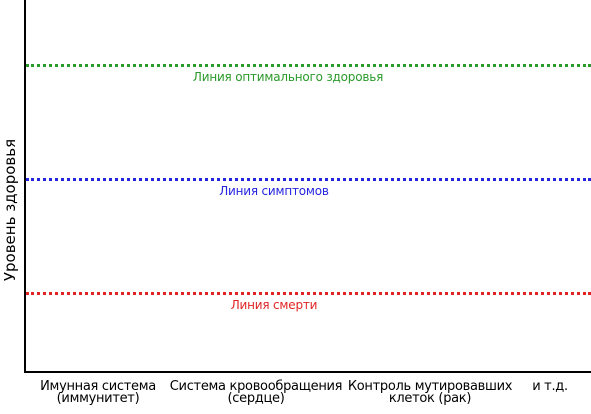 Image resolution: width=591 pixels, height=414 pixels. What do you see at coordinates (256, 398) in the screenshot?
I see `category-line2: (сердце)` at bounding box center [256, 398].